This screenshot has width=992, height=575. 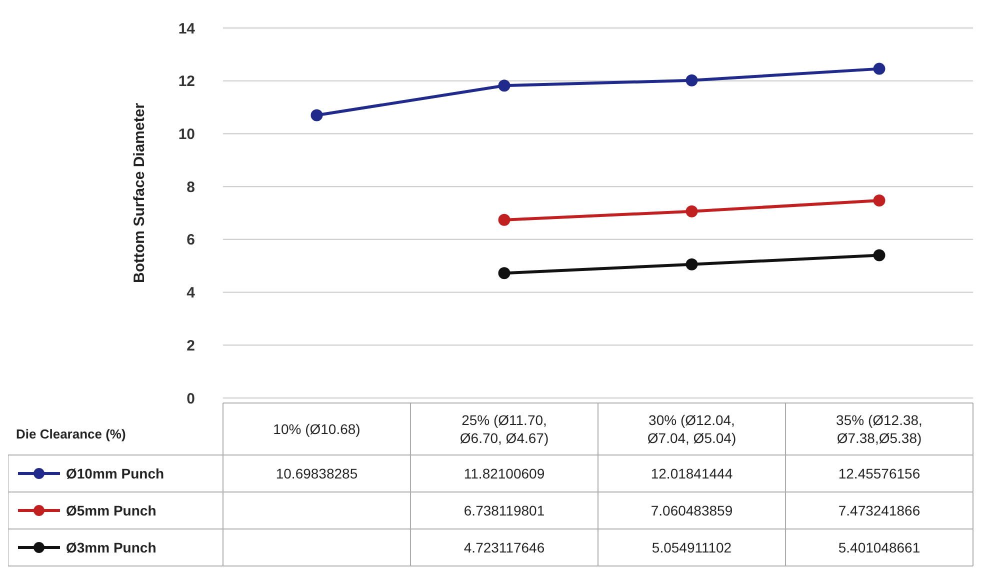 What do you see at coordinates (190, 187) in the screenshot?
I see `y-tick-label: 8` at bounding box center [190, 187].